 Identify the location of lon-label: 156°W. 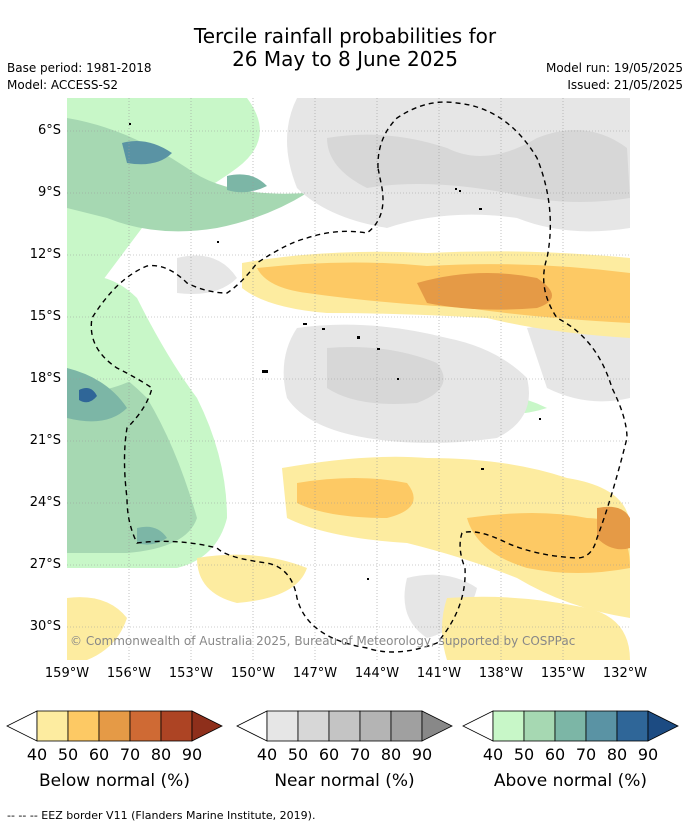
(129, 673).